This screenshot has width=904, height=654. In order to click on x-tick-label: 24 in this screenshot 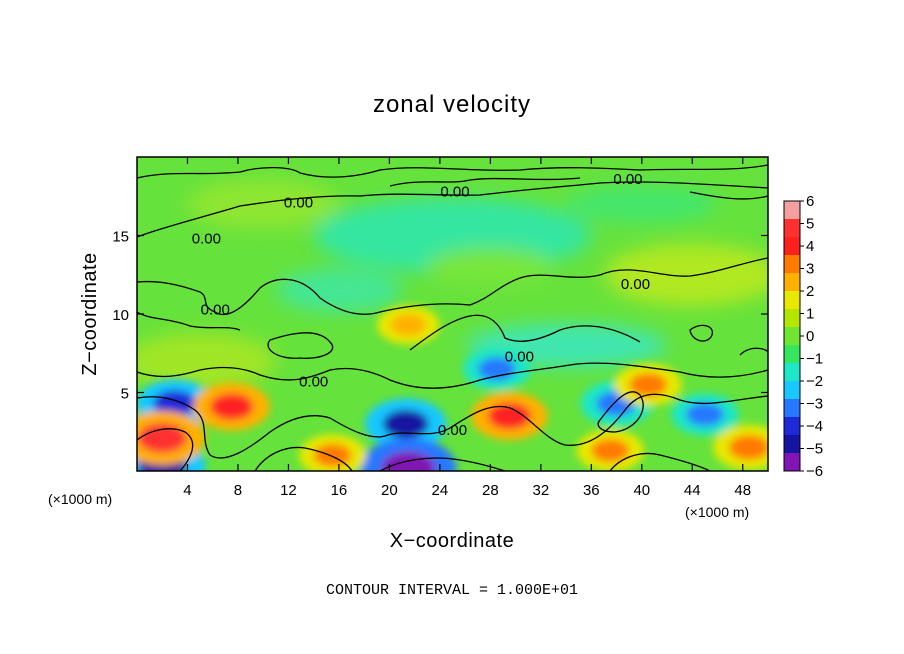, I will do `click(440, 490)`.